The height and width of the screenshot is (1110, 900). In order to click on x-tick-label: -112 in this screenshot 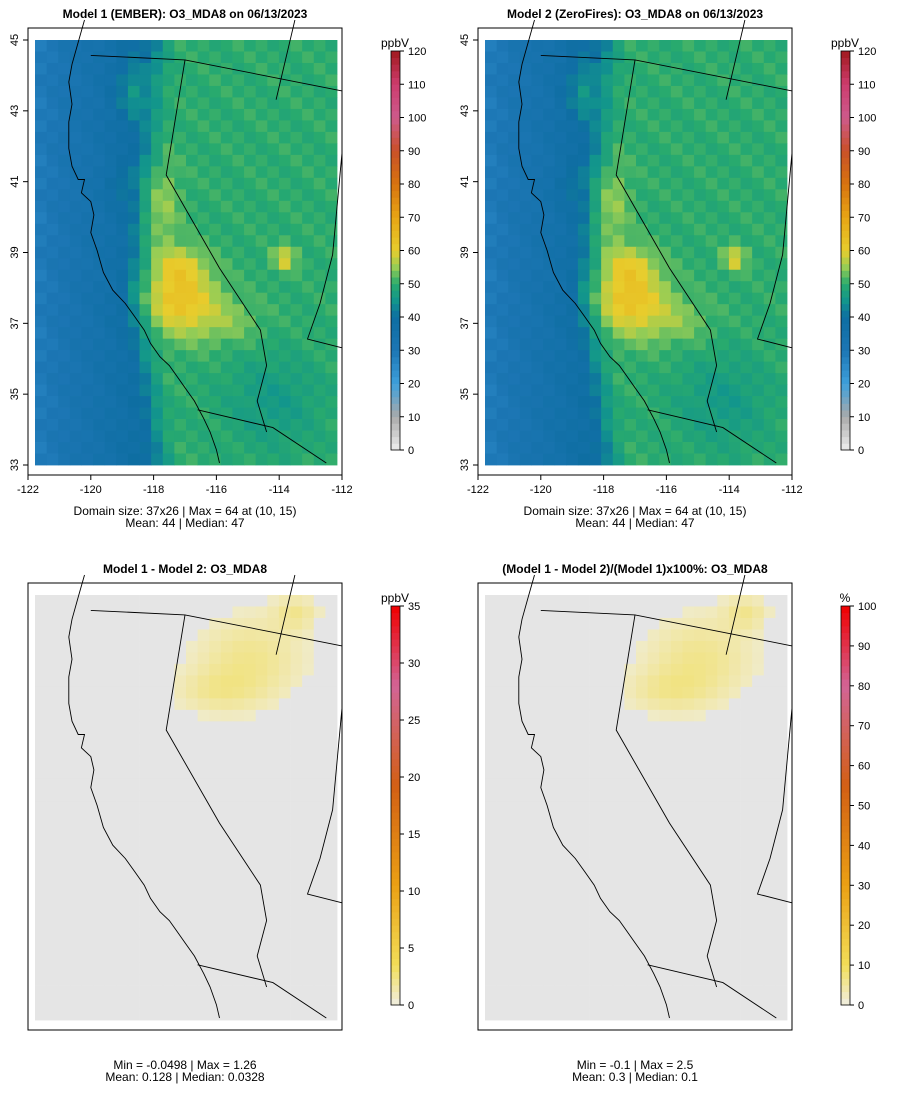, I will do `click(791, 490)`.